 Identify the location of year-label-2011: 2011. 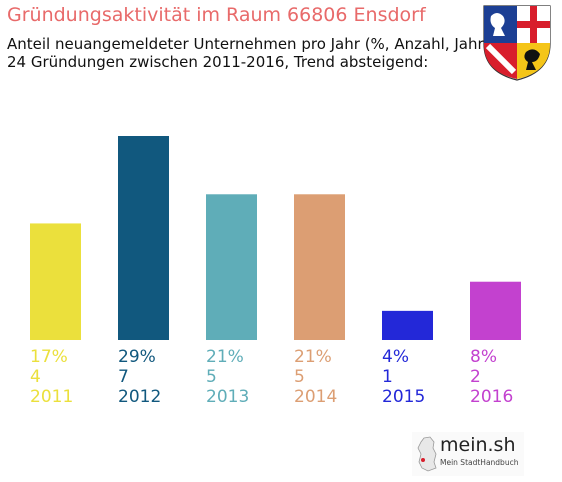
(52, 397).